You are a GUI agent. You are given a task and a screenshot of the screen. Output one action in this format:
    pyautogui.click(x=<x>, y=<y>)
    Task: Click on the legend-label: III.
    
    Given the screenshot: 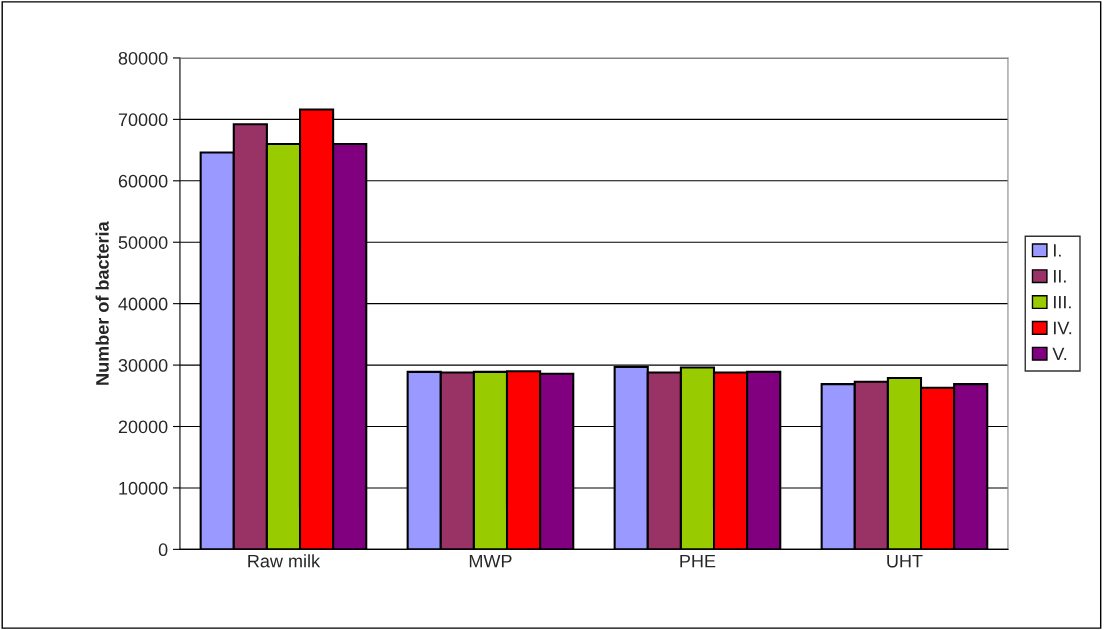 What is the action you would take?
    pyautogui.click(x=1062, y=302)
    